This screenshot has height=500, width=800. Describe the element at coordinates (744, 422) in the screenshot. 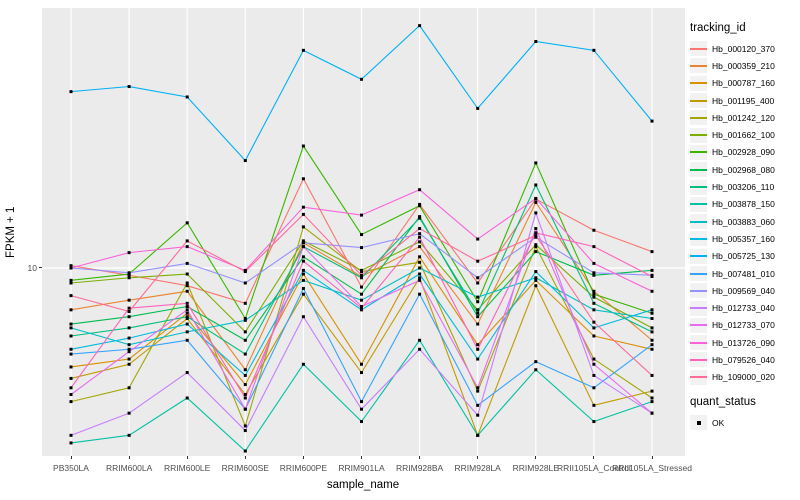

I see `legend-row-ok: OK` at that location.